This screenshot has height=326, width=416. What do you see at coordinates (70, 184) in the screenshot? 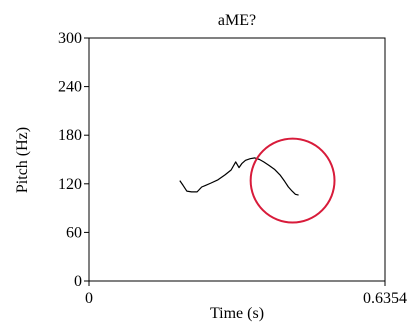
I see `y-tick-label: 120` at bounding box center [70, 184].